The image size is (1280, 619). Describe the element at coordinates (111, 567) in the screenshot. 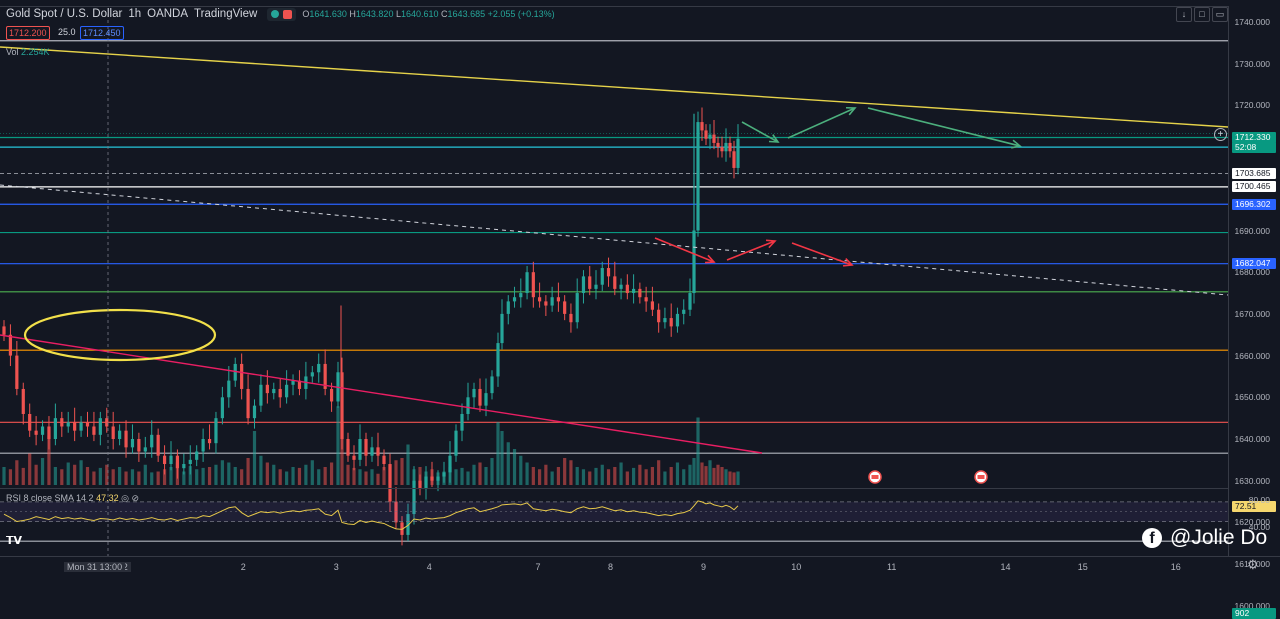

I see `time-axis-tick: 13:00` at that location.